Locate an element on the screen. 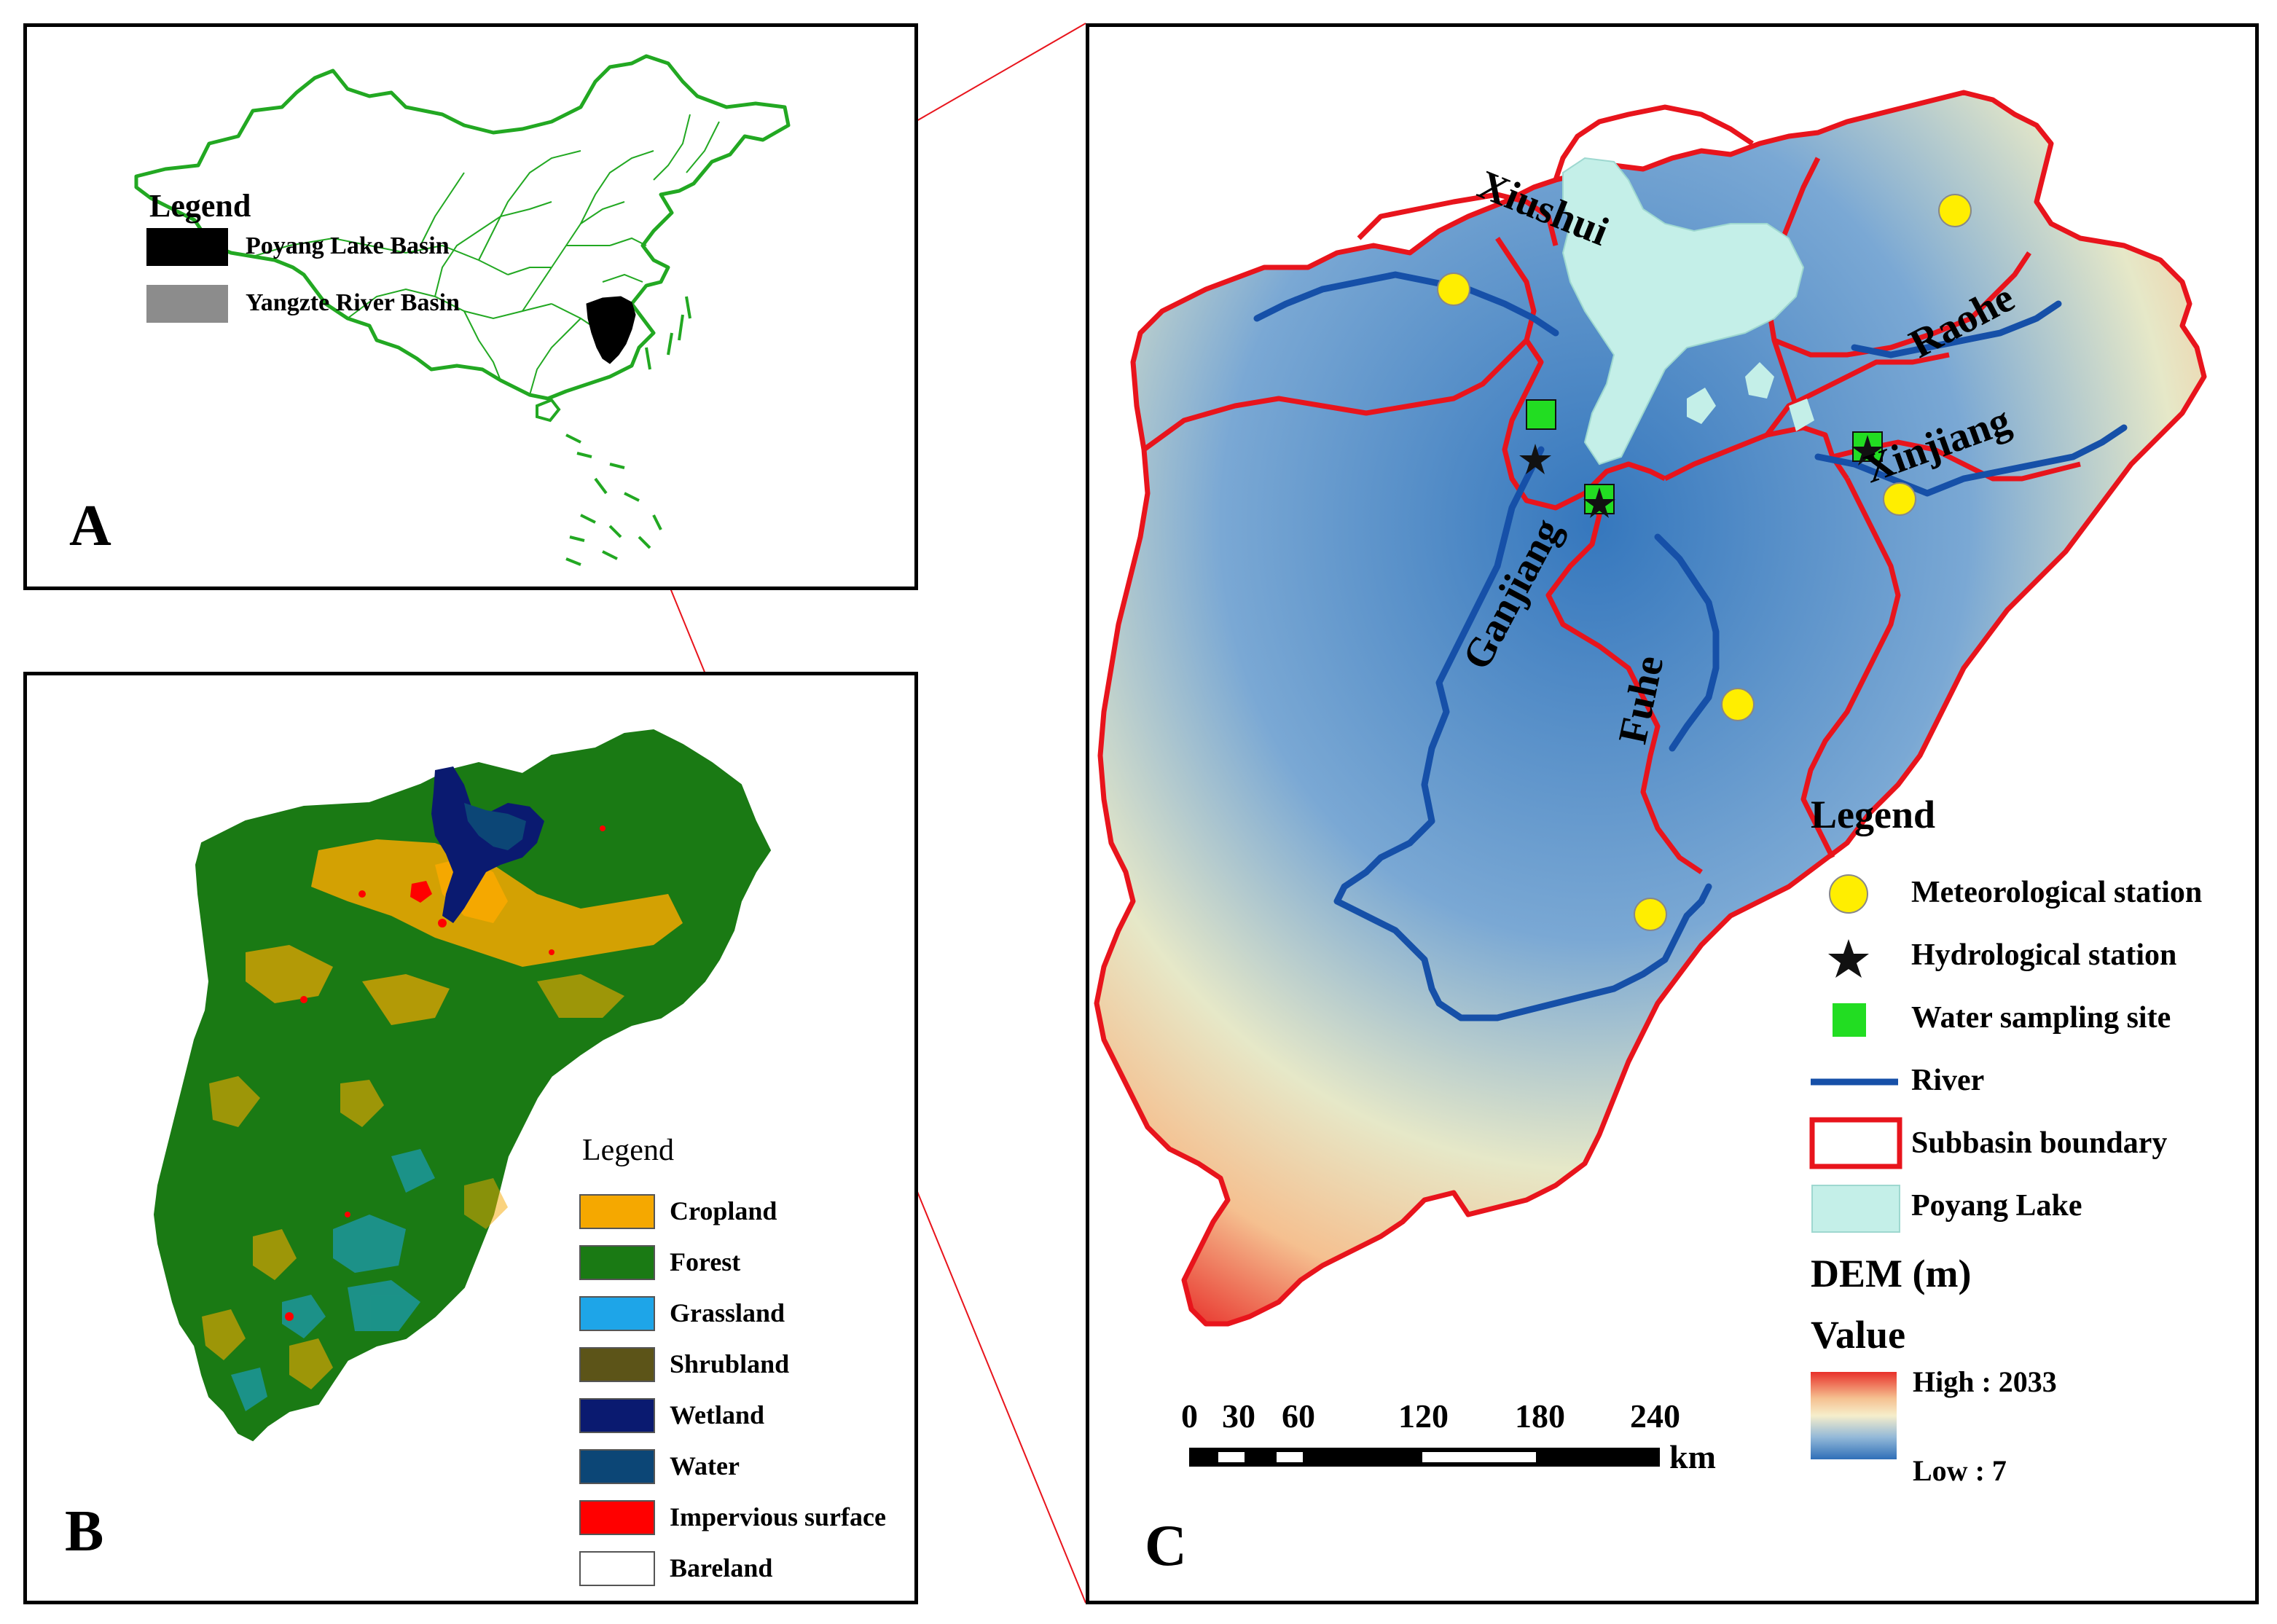 The width and height of the screenshot is (2277, 1624). panel-c-legend-title: Legend is located at coordinates (1873, 814).